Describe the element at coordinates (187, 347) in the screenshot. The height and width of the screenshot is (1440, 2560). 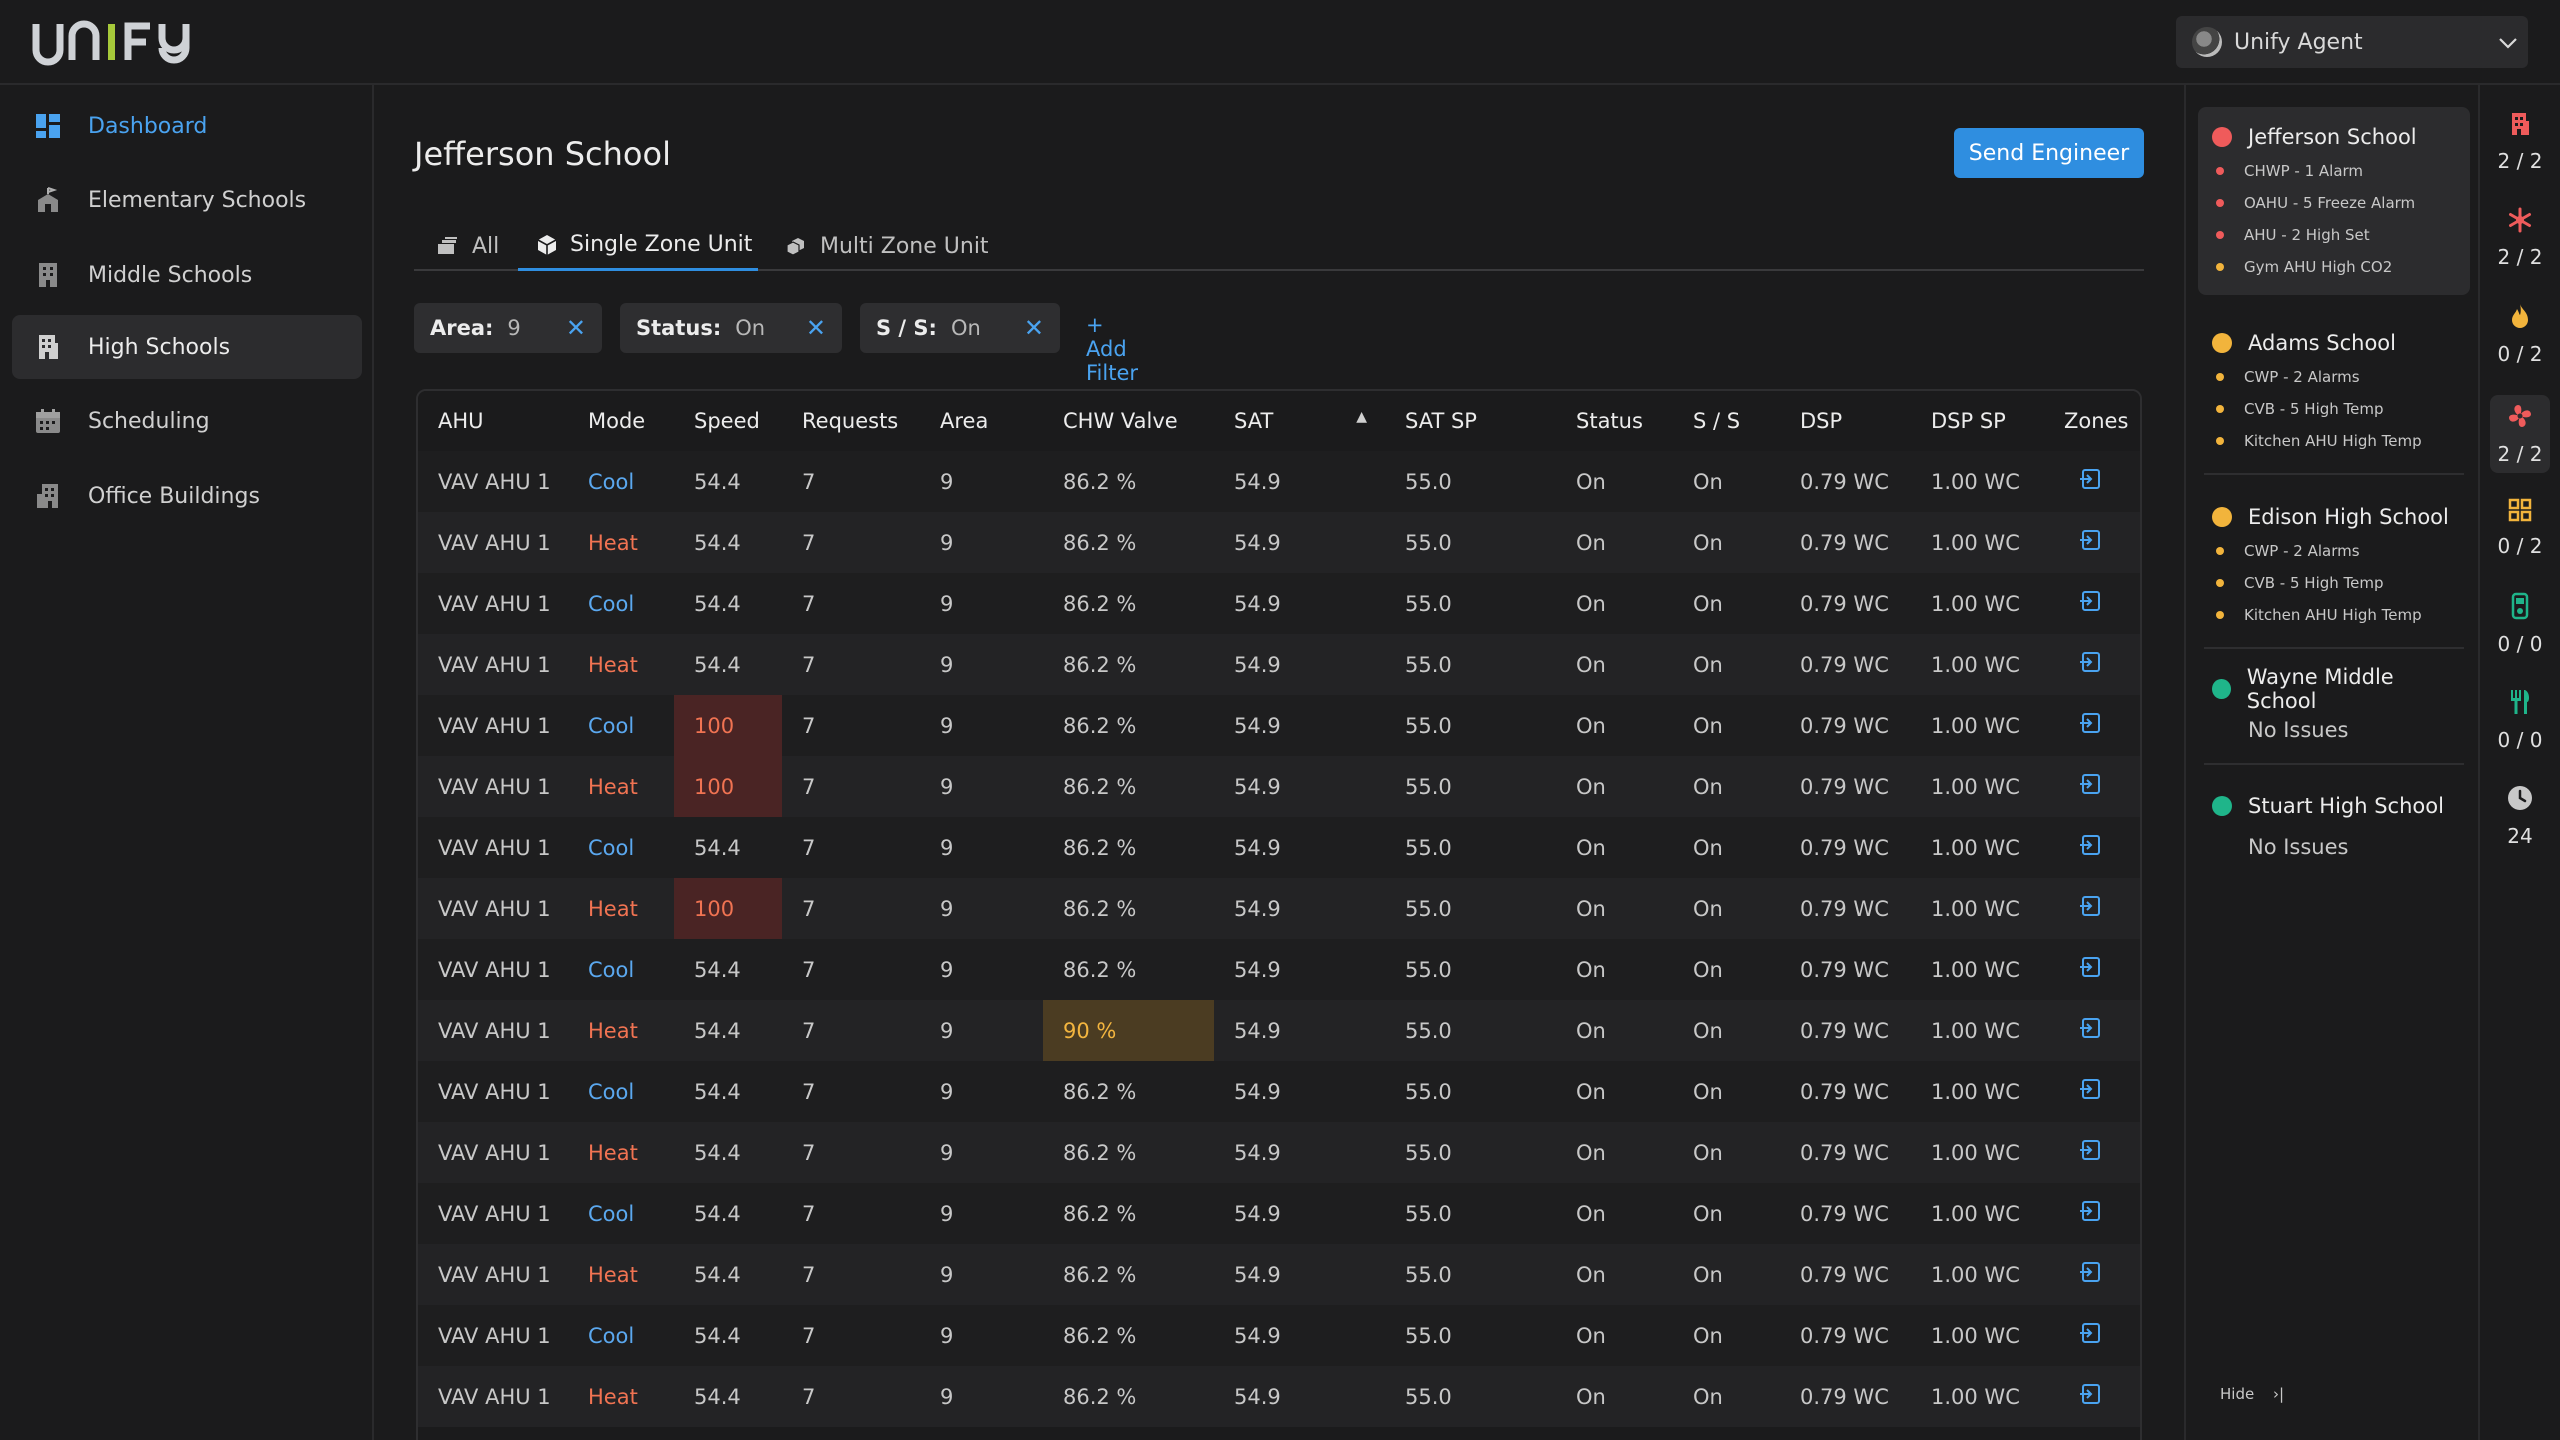
I see `sidebar-item-high-schools: High Schools` at that location.